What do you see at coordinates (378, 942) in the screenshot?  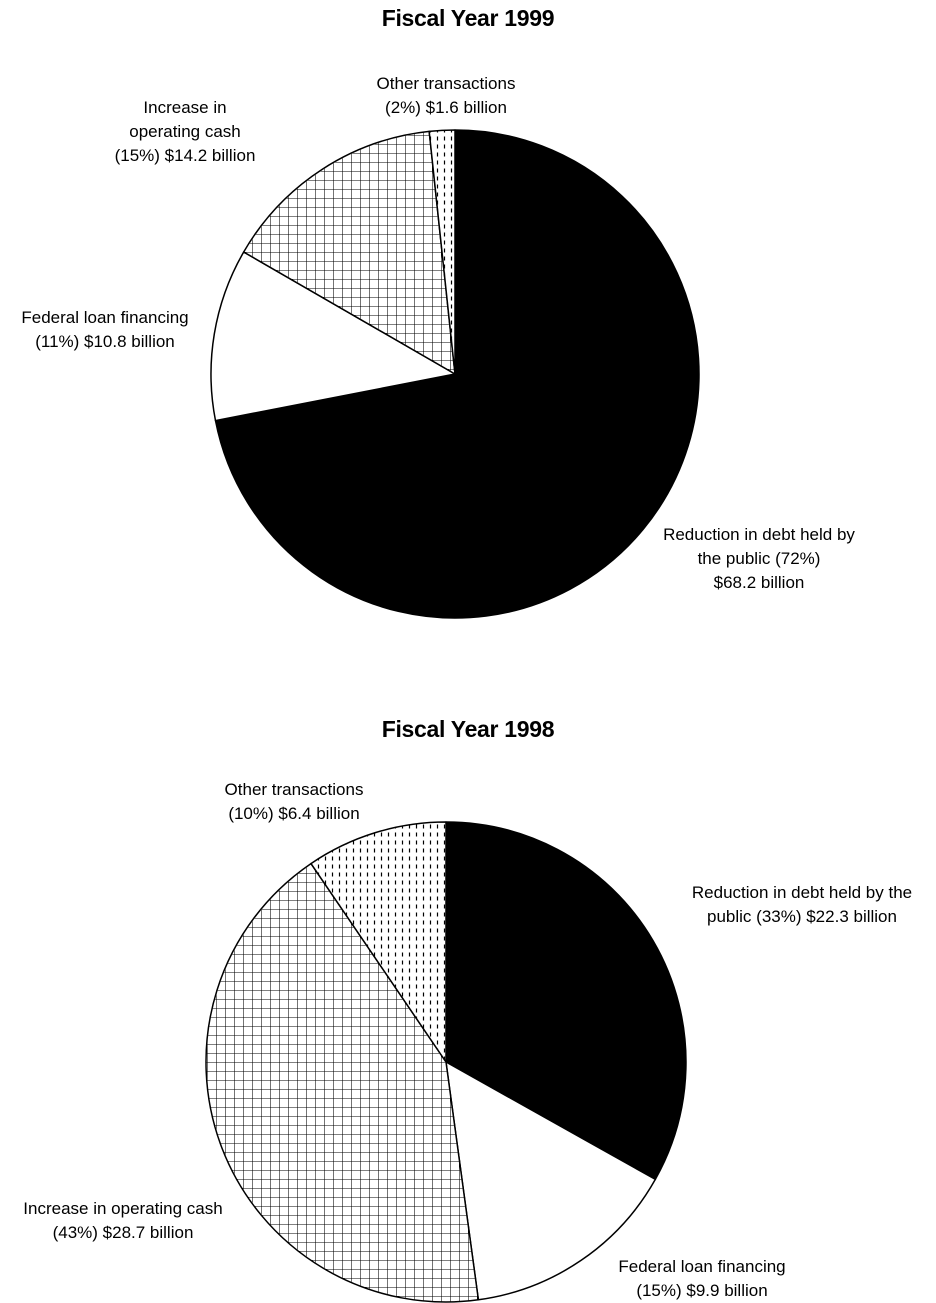 I see `pie-slice-1998-other` at bounding box center [378, 942].